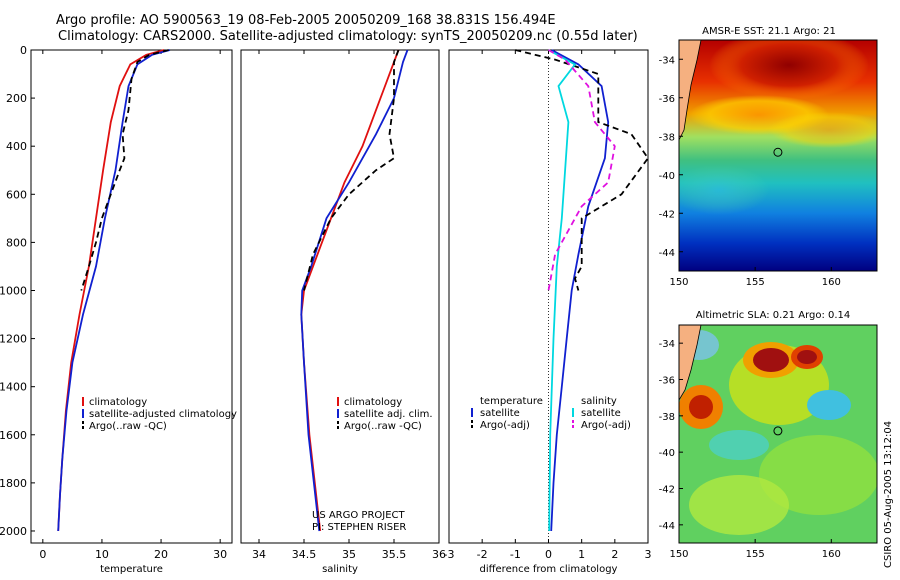 Image resolution: width=900 pixels, height=580 pixels. Describe the element at coordinates (161, 554) in the screenshot. I see `x-tick-label: 20` at that location.